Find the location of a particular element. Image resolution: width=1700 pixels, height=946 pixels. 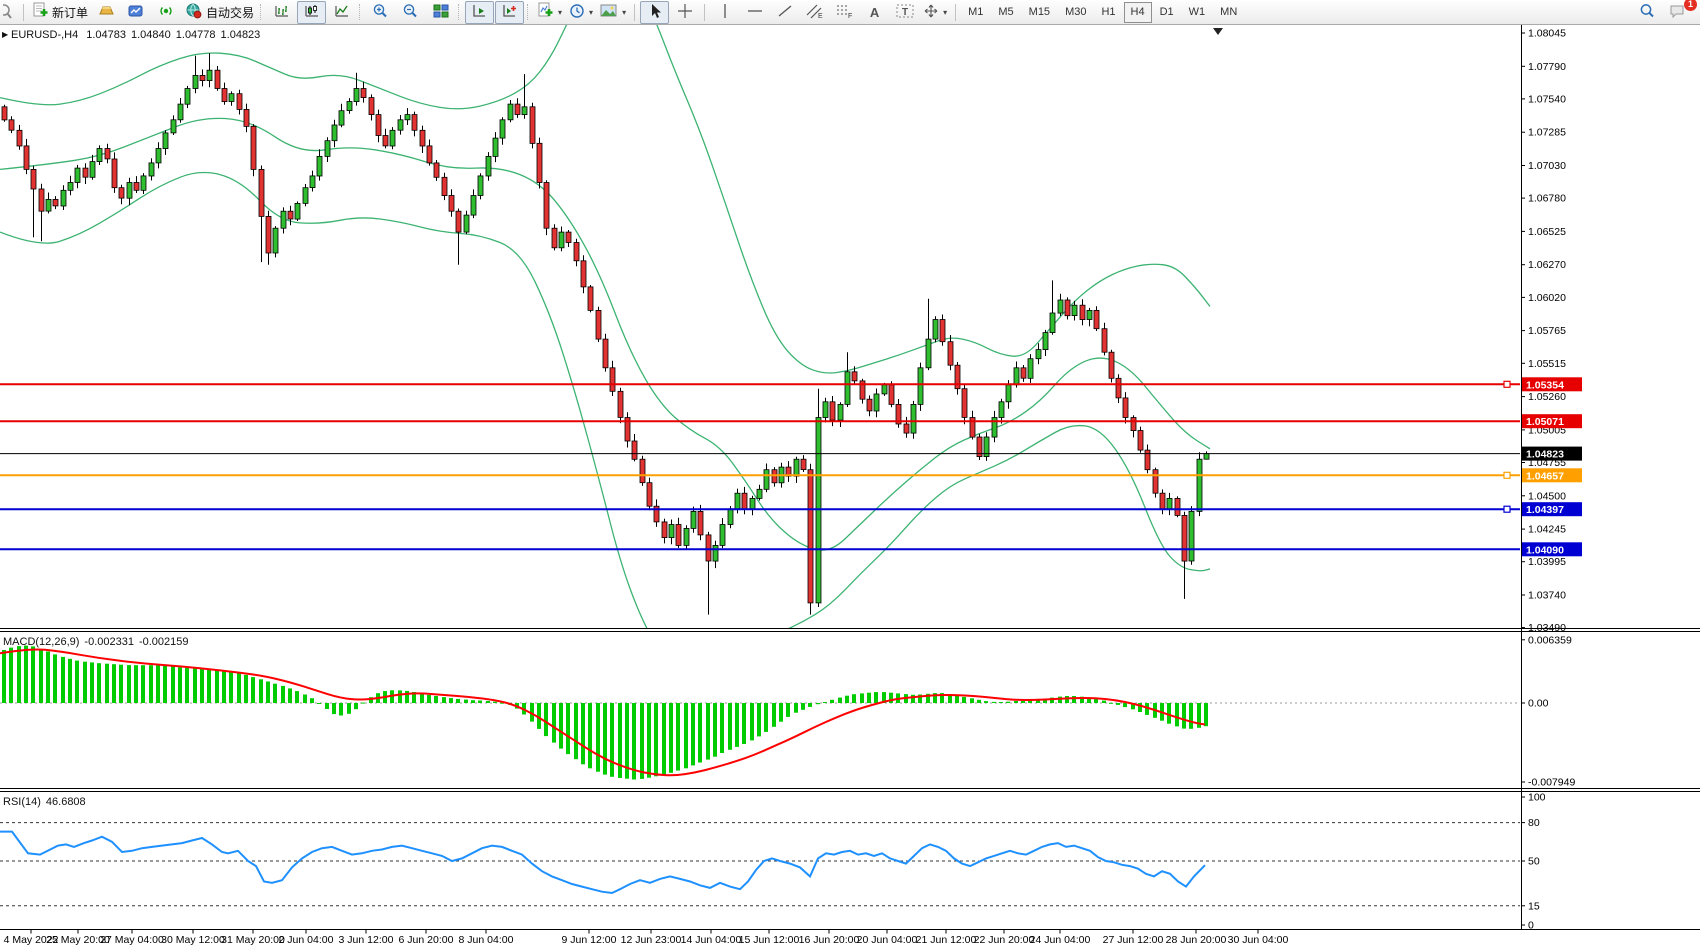

time-tick-label: 27 May 04:00 is located at coordinates (132, 940).